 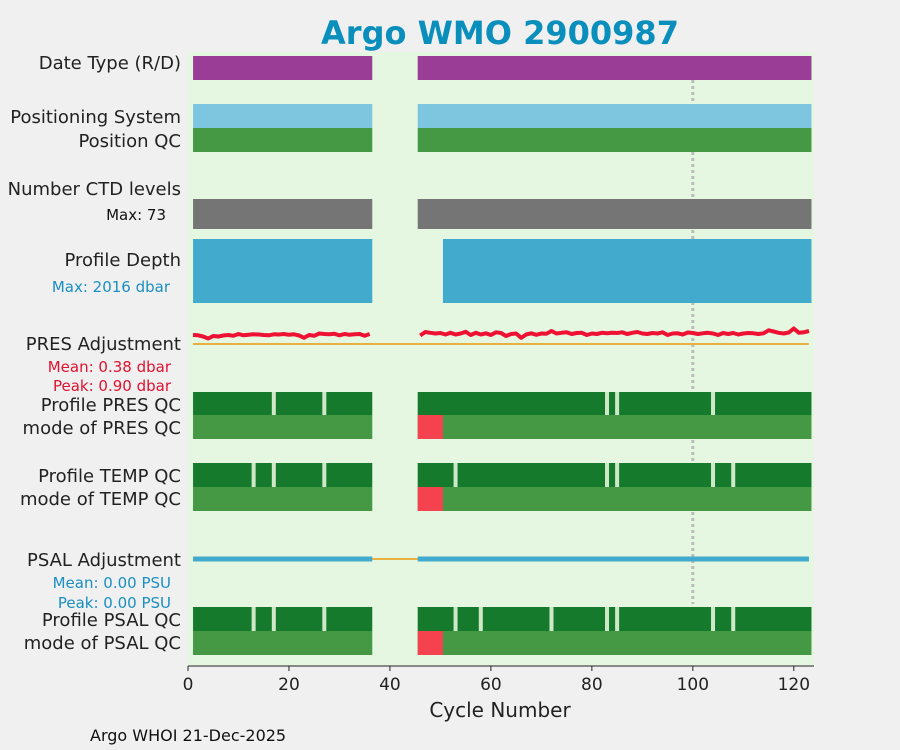 I want to click on x-axis-ticks: 0 20 40 60 80 100 120, so click(x=496, y=680).